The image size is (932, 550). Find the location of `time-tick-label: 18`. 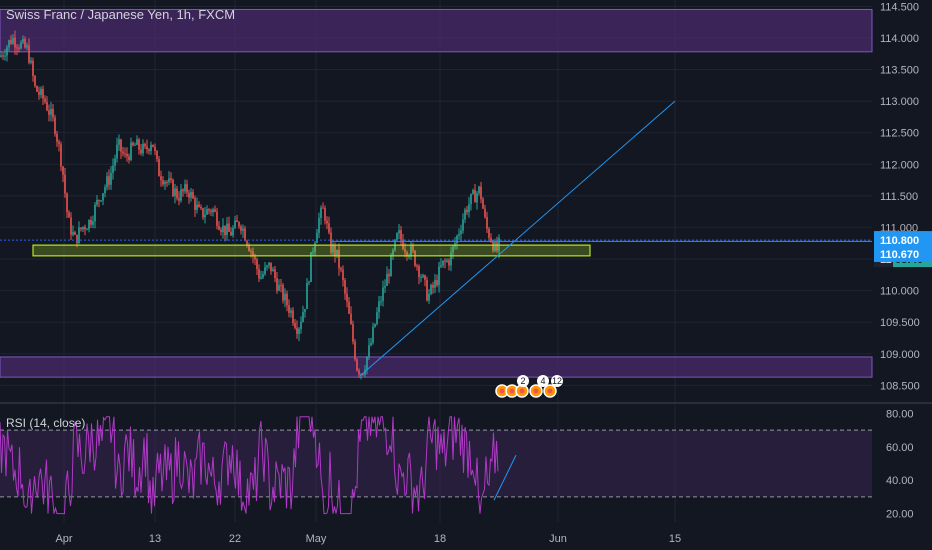

time-tick-label: 18 is located at coordinates (440, 539).